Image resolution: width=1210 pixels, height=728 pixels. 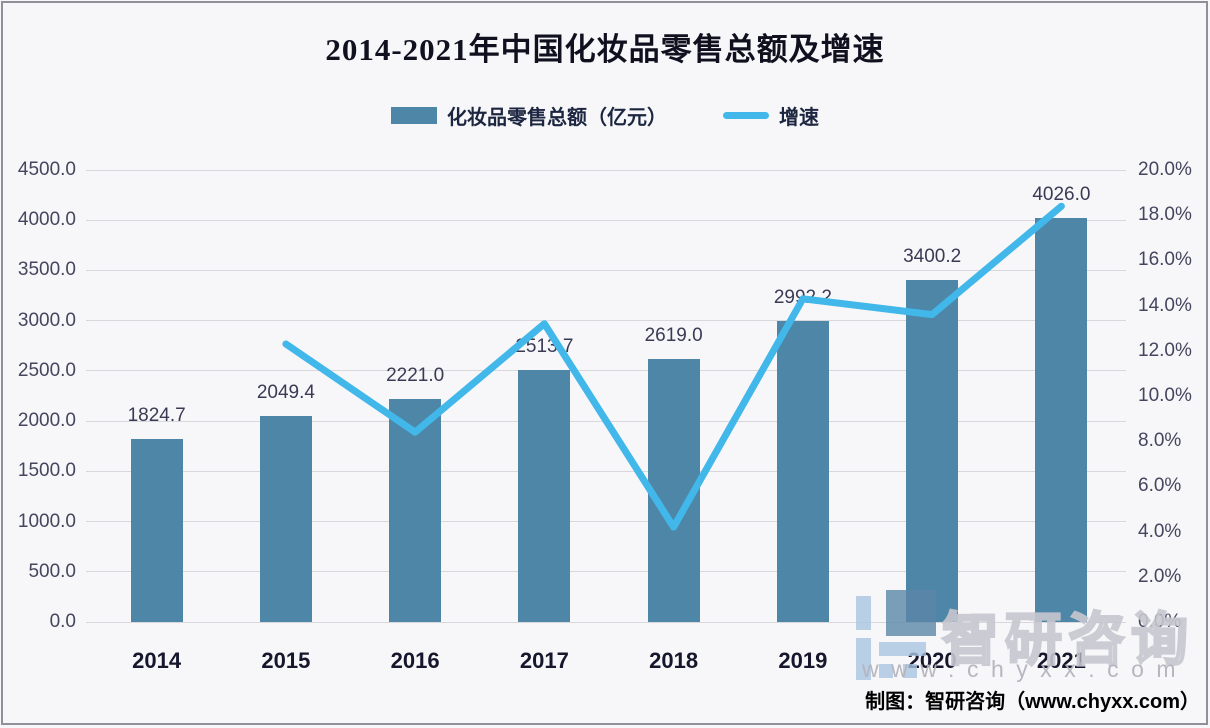 I want to click on bar-value-2019: 2992.2, so click(x=802, y=298).